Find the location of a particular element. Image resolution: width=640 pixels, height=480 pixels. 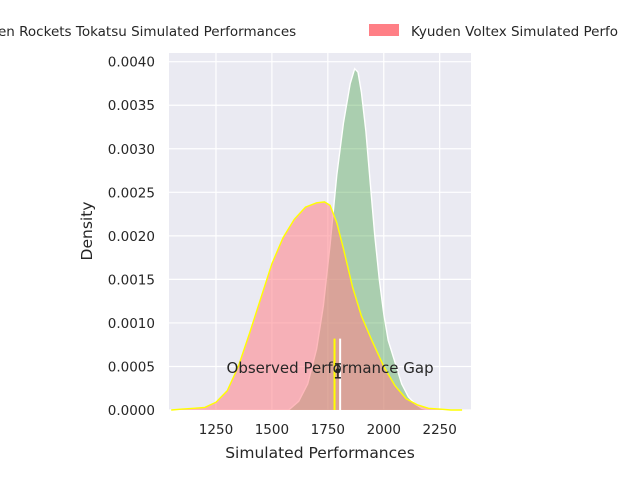

y-tick-label: 0.0005 is located at coordinates (131, 367).